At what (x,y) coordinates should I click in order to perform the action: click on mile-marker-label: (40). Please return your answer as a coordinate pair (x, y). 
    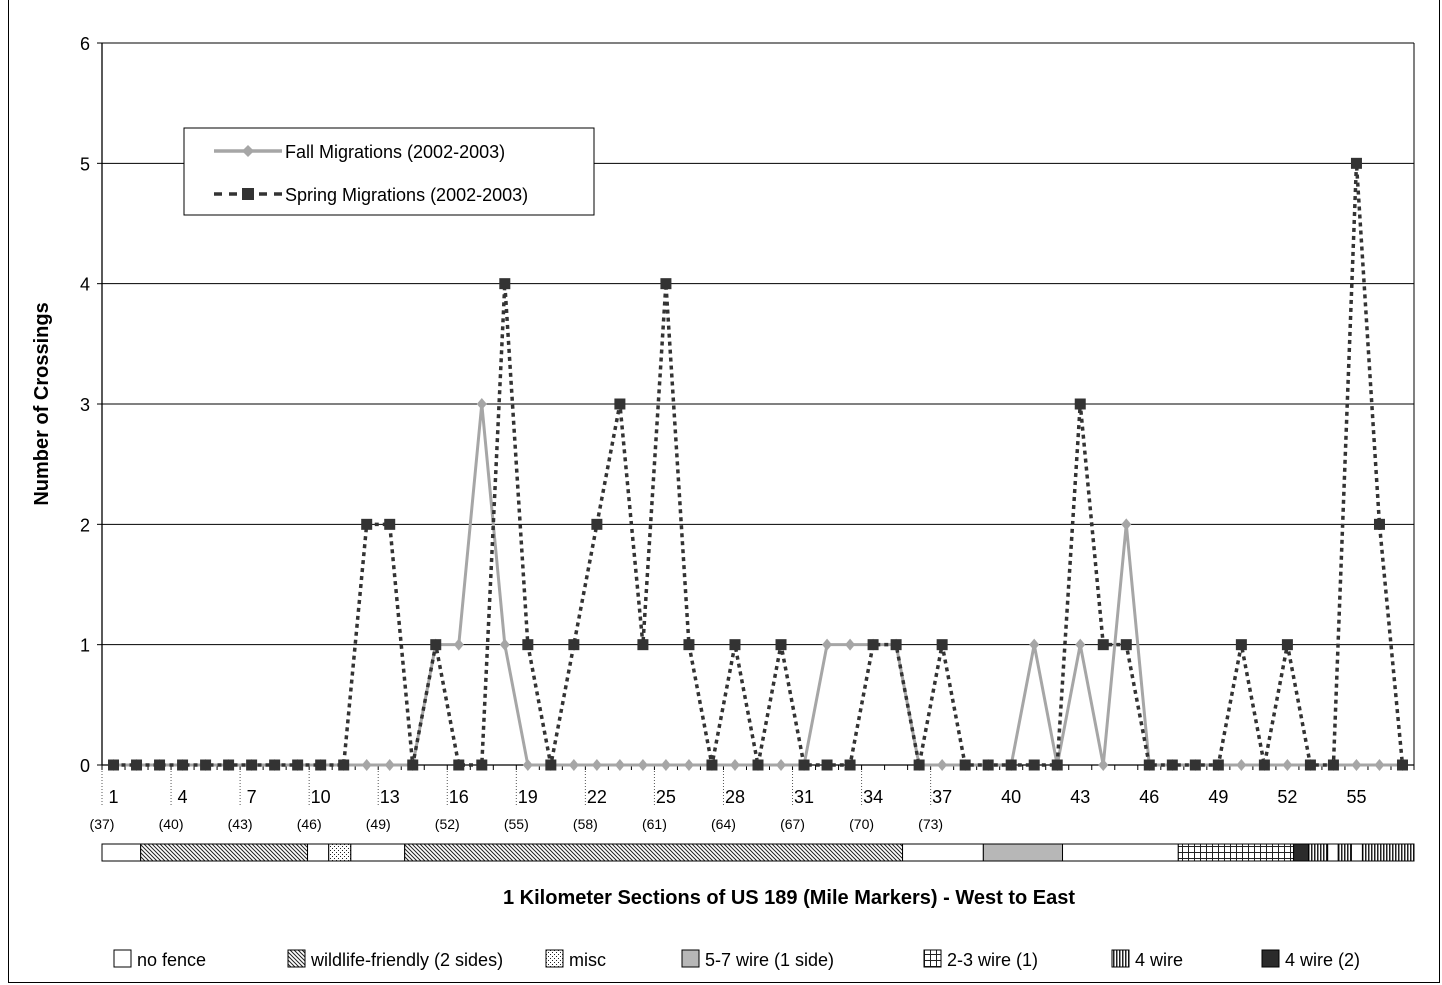
    Looking at the image, I should click on (171, 824).